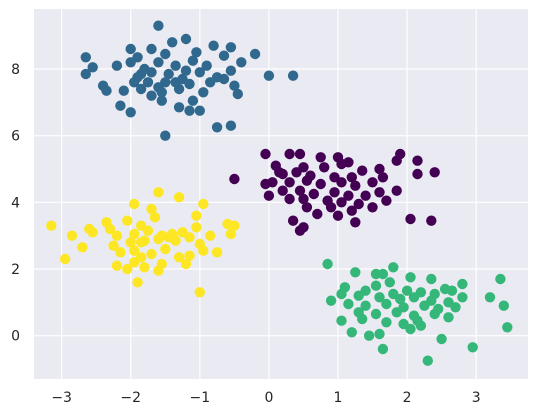 This screenshot has height=417, width=538. I want to click on x-tick-label: 1, so click(338, 398).